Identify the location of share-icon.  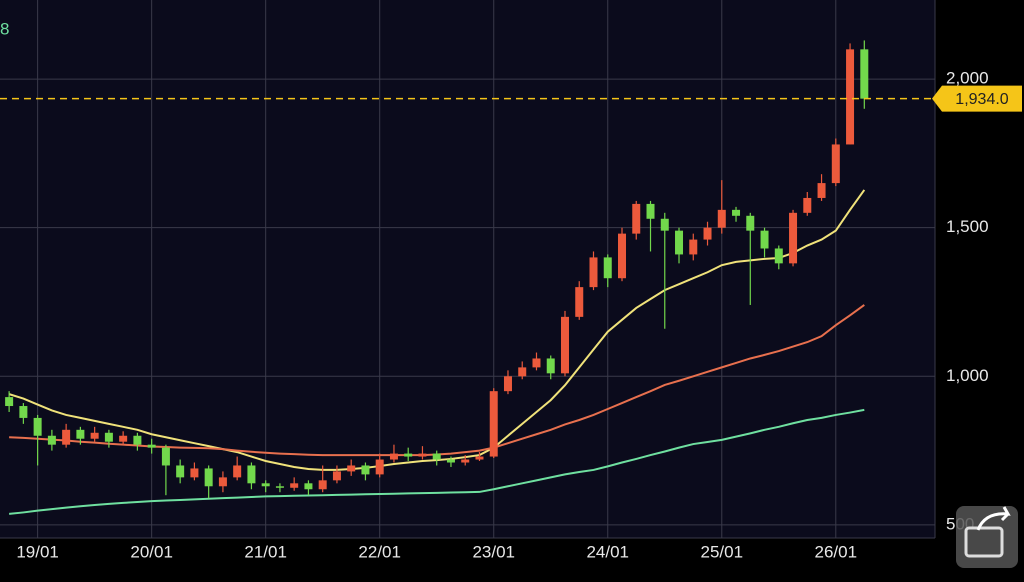
(987, 537).